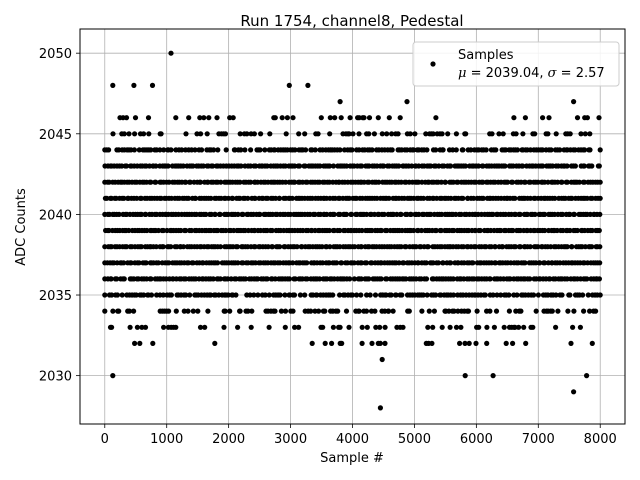 The height and width of the screenshot is (480, 640). What do you see at coordinates (476, 439) in the screenshot?
I see `x-tick-label: 6000` at bounding box center [476, 439].